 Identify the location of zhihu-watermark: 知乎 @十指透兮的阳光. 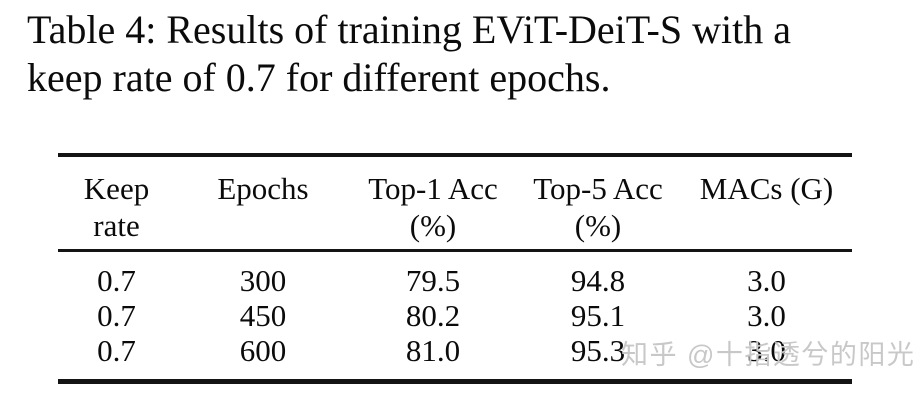
(768, 355).